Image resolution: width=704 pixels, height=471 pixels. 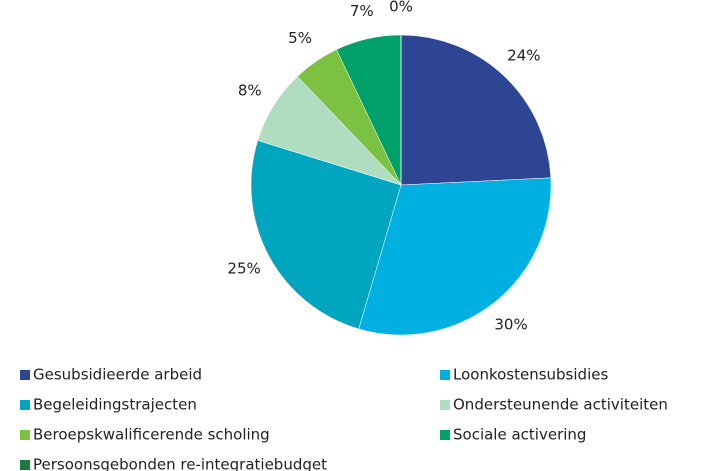 What do you see at coordinates (530, 375) in the screenshot?
I see `legend-label: Loonkostensubsidies` at bounding box center [530, 375].